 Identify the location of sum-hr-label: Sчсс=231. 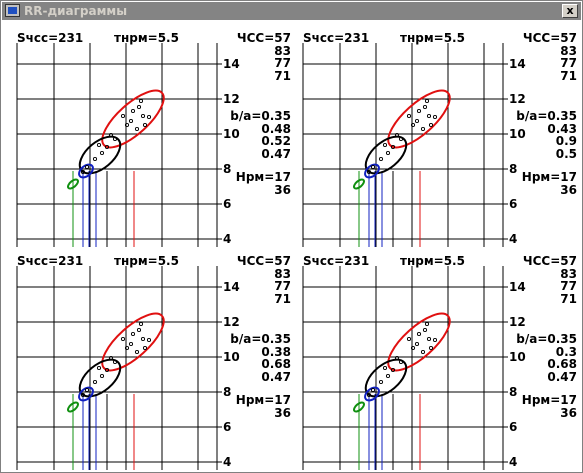
(336, 38).